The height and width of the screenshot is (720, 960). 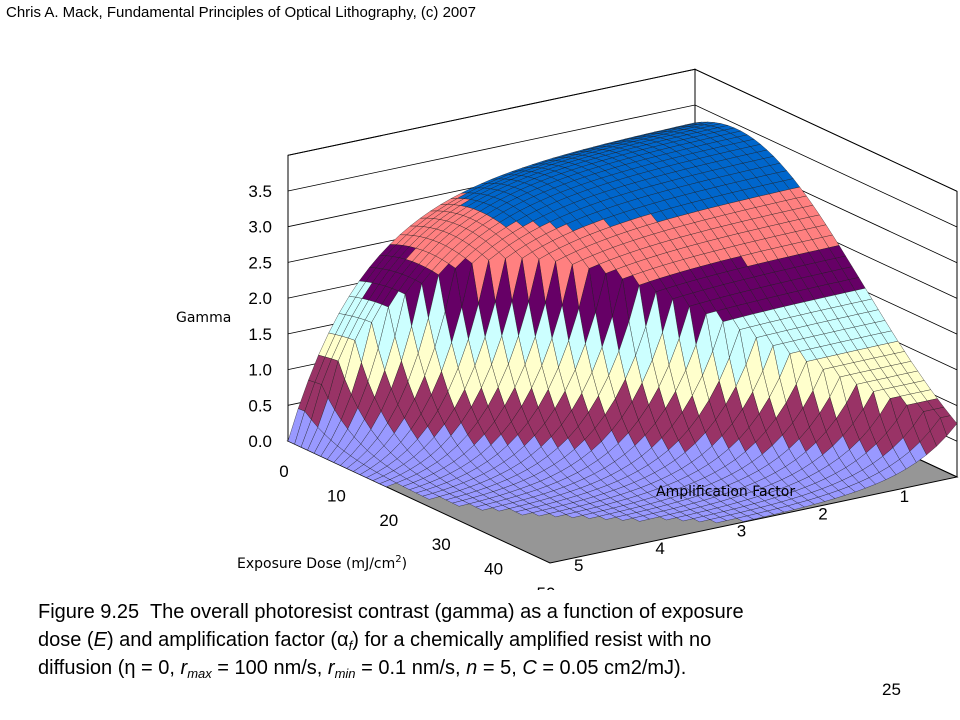 What do you see at coordinates (283, 471) in the screenshot?
I see `x-tick-label: 0` at bounding box center [283, 471].